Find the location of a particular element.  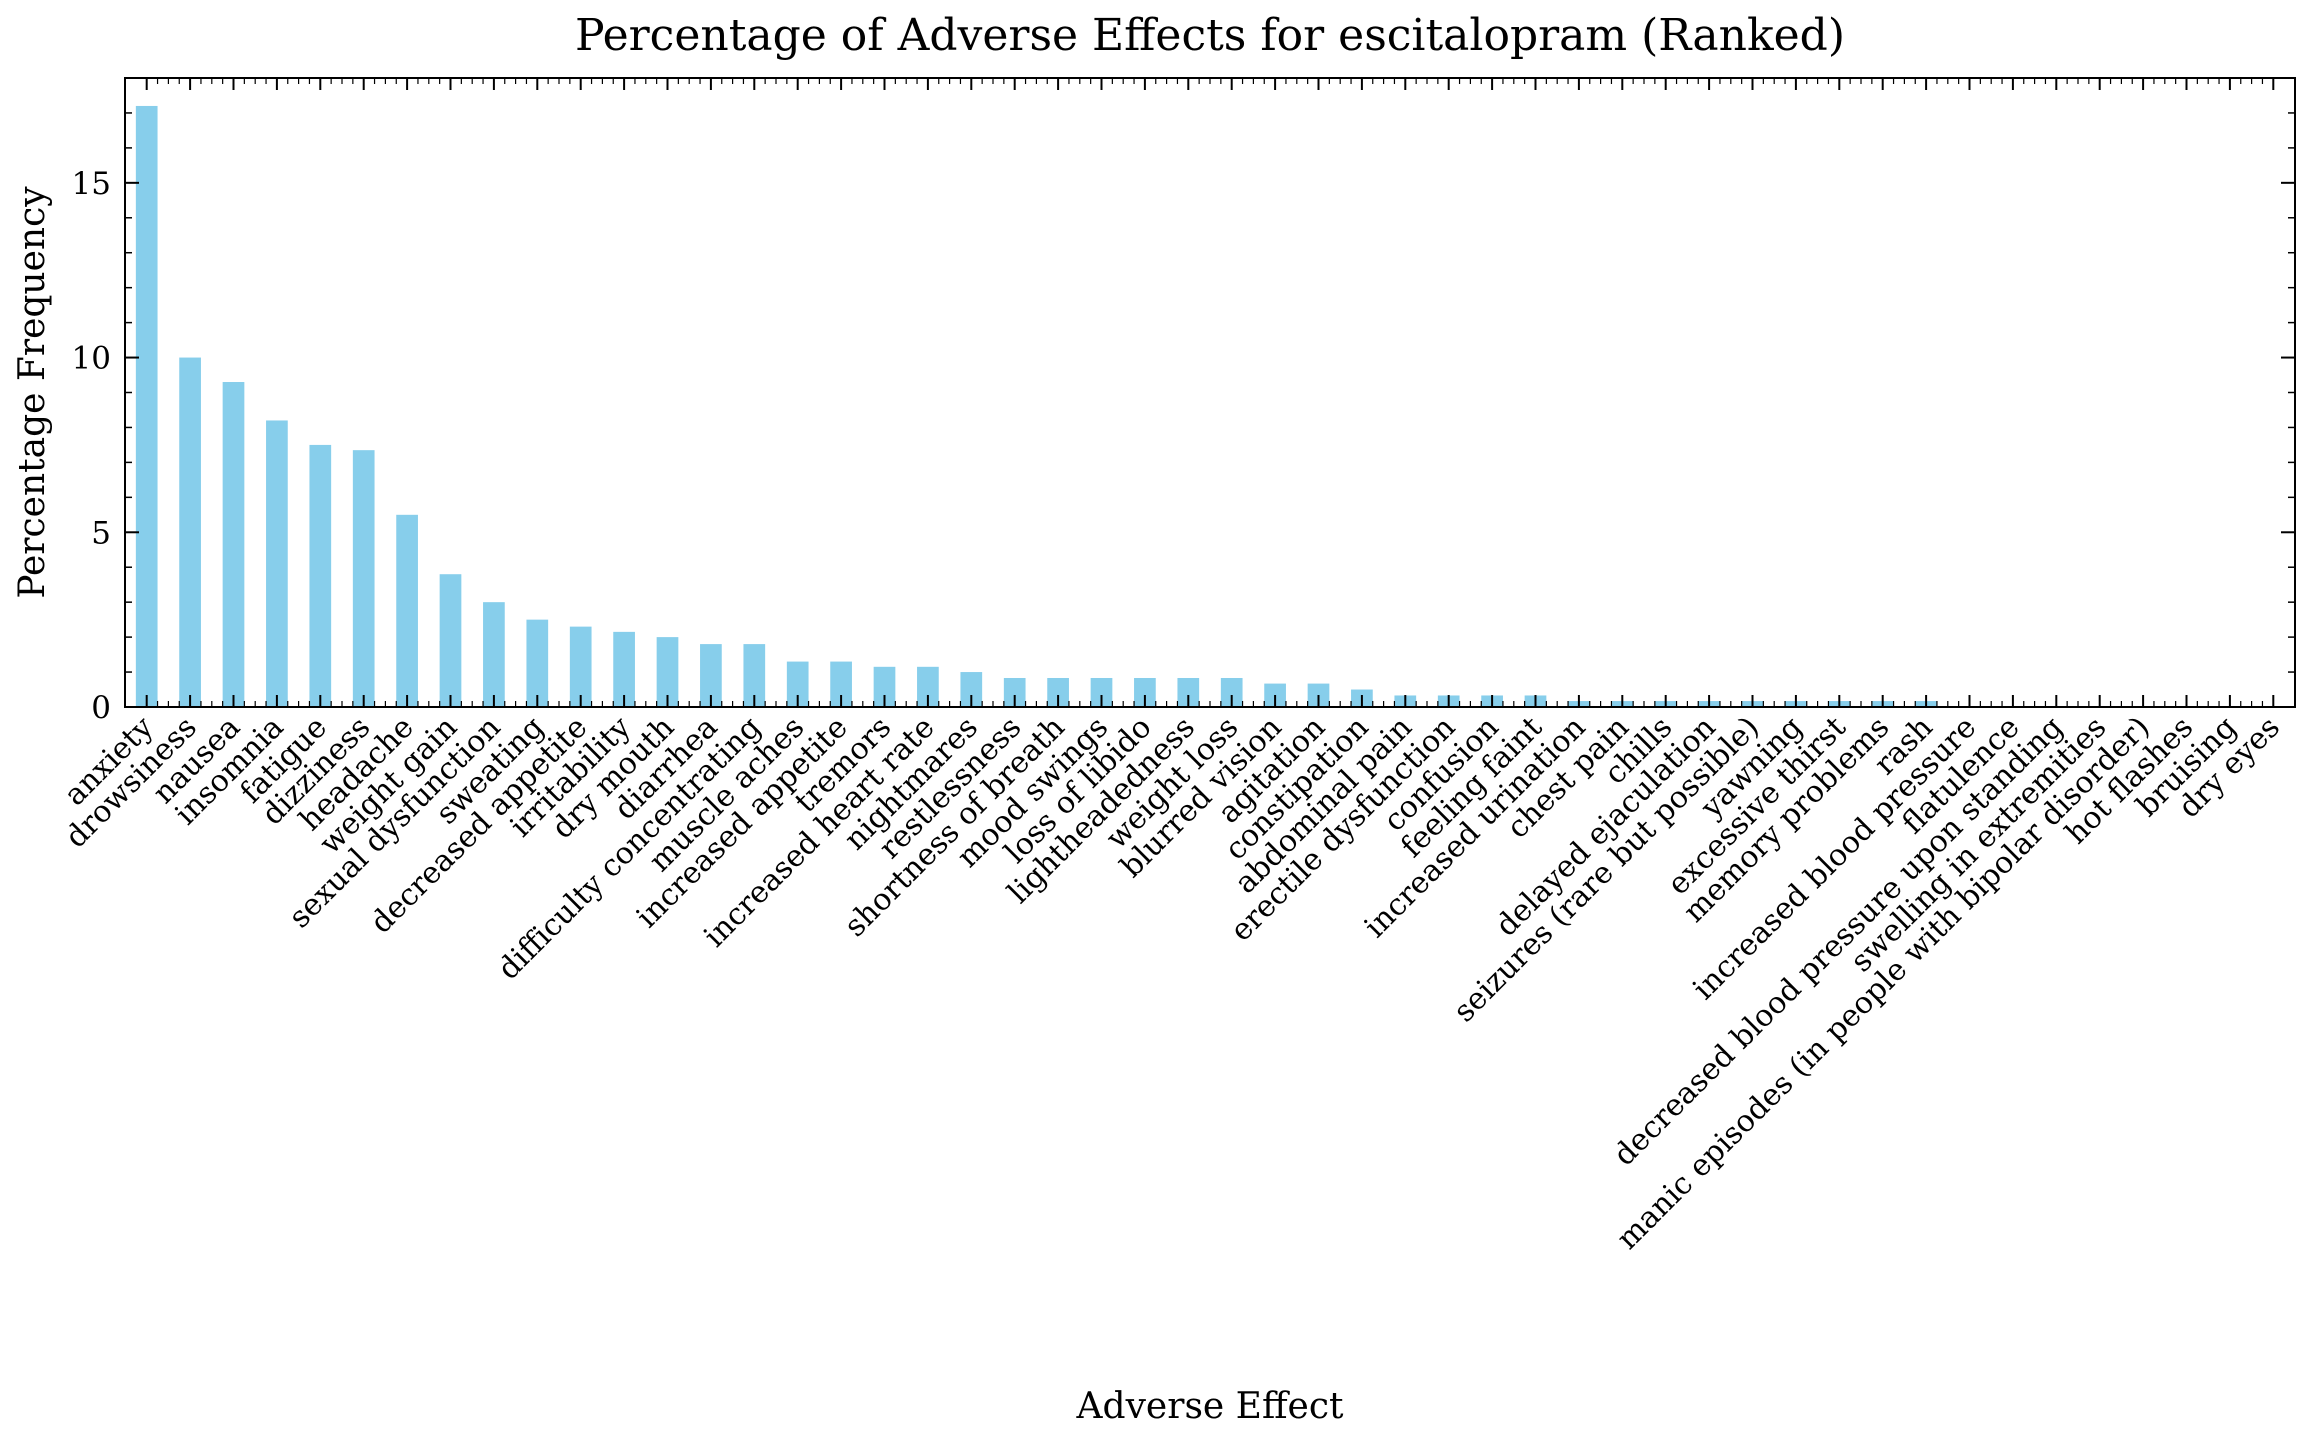

y-axis-label: Percentage Frequency is located at coordinates (32, 392).